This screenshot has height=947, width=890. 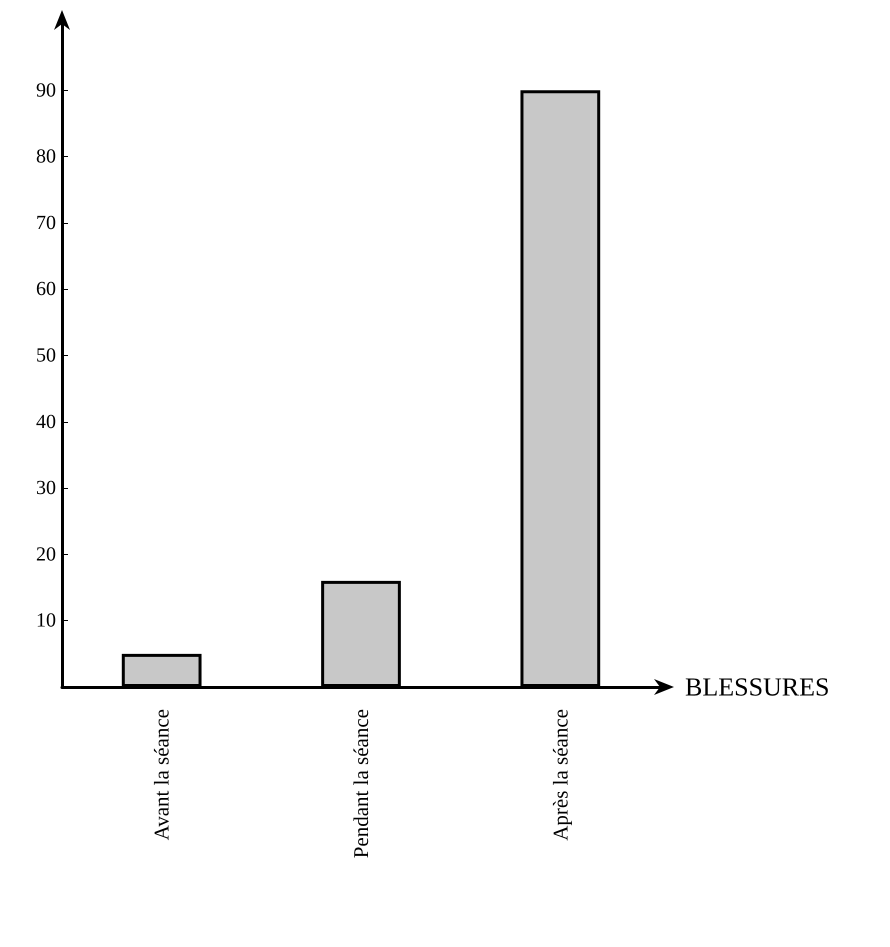 What do you see at coordinates (46, 90) in the screenshot?
I see `y-tick-label: 90` at bounding box center [46, 90].